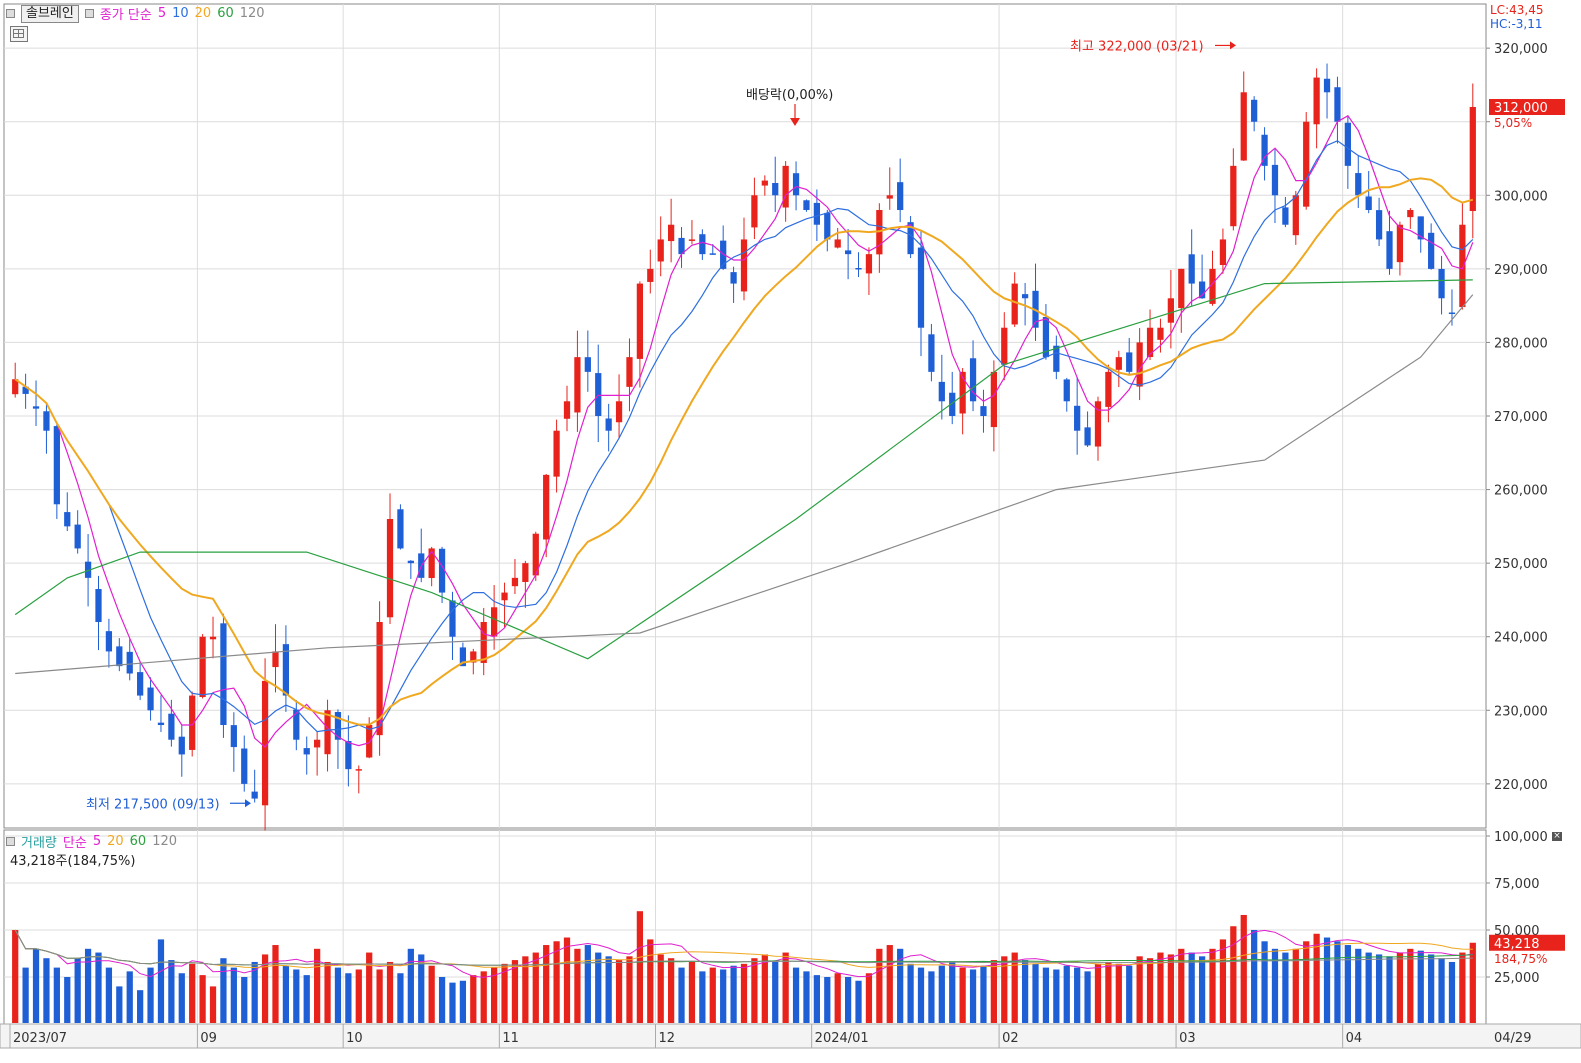 The width and height of the screenshot is (1581, 1063). What do you see at coordinates (74, 843) in the screenshot?
I see `volume-ma-prefix: 단순` at bounding box center [74, 843].